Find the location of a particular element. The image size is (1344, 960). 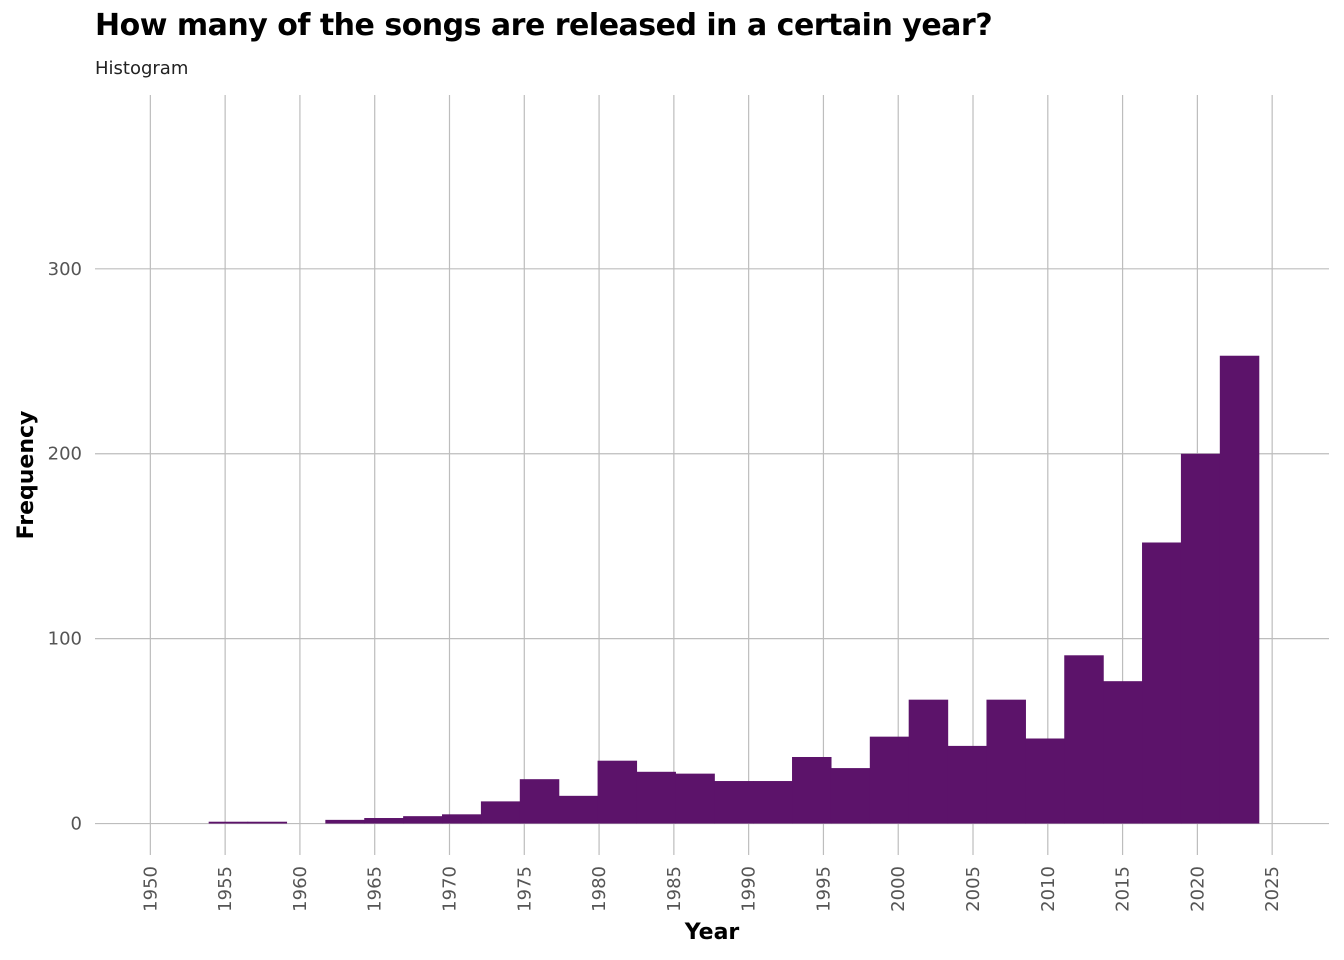

x-tick-label: 1980 is located at coordinates (599, 889).